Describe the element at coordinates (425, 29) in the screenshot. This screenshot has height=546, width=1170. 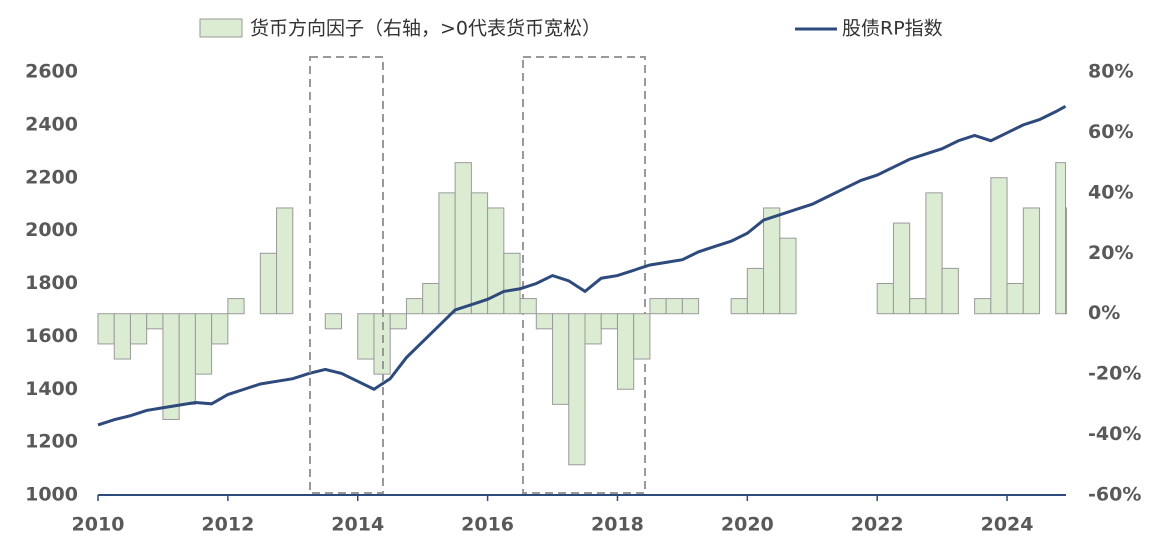
I see `legend-label: 货币方向因子（右轴，>0代表货币宽松）` at that location.